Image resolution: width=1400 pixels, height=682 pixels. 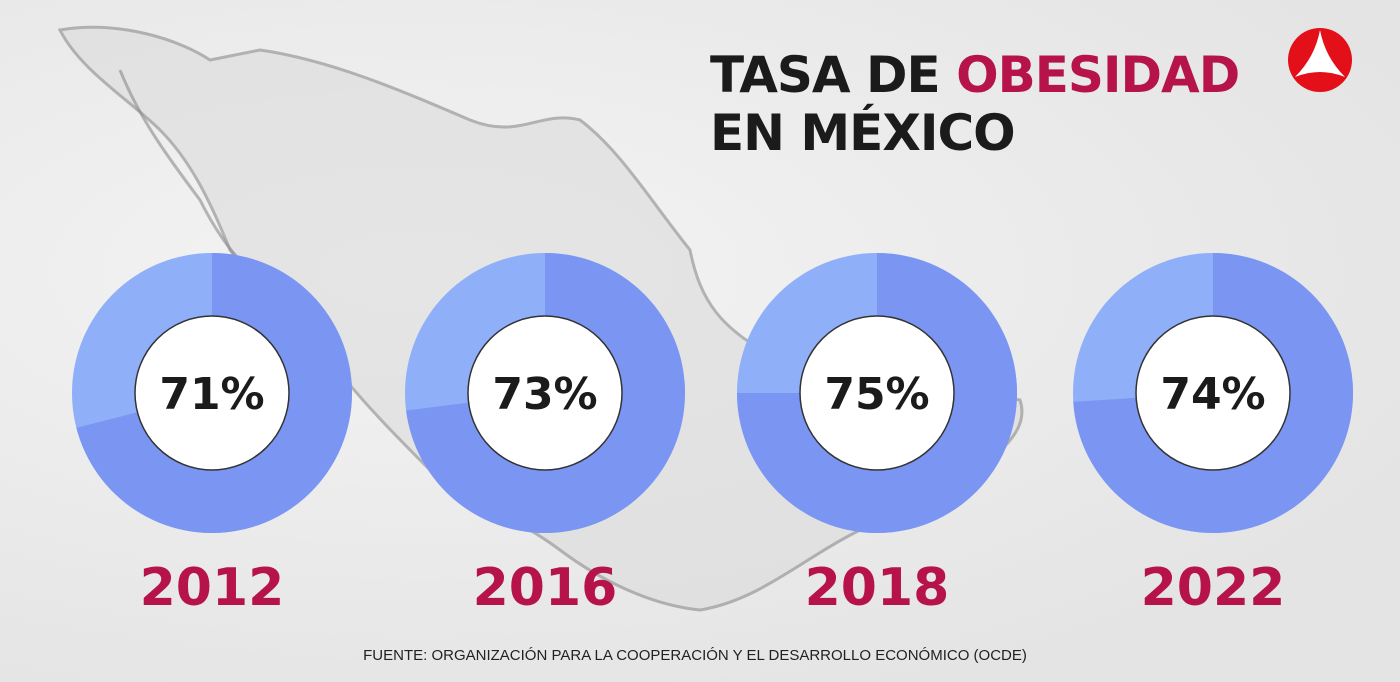 What do you see at coordinates (877, 588) in the screenshot?
I see `year-label: 2018` at bounding box center [877, 588].